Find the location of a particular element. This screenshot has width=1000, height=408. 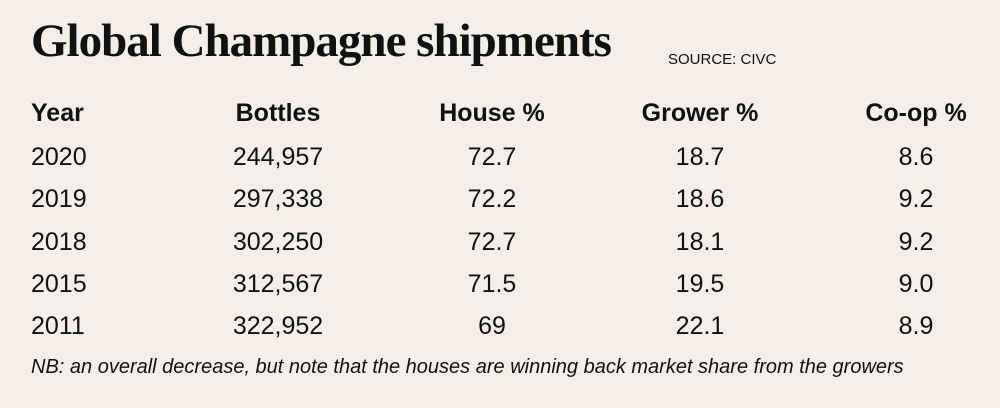

table-cell: 2019 is located at coordinates (59, 199).